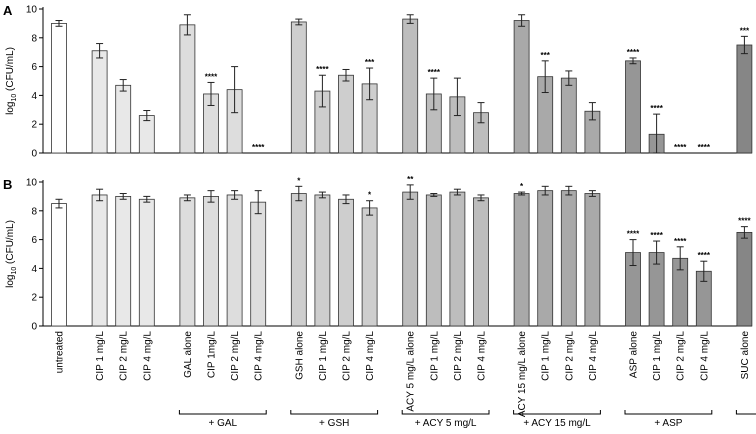 Image resolution: width=756 pixels, height=434 pixels. What do you see at coordinates (34, 96) in the screenshot?
I see `y-tick-label: 4` at bounding box center [34, 96].